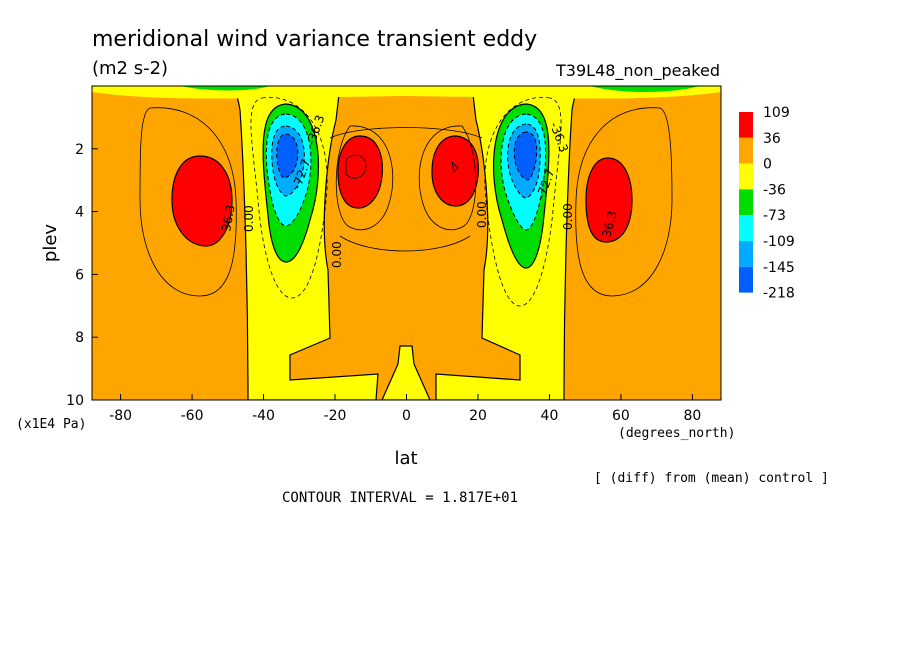 The width and height of the screenshot is (904, 654). I want to click on chart-title: meridional wind variance transient eddy, so click(314, 39).